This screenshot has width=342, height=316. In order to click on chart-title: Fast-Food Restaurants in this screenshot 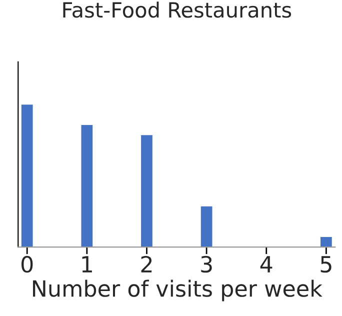, I will do `click(177, 10)`.